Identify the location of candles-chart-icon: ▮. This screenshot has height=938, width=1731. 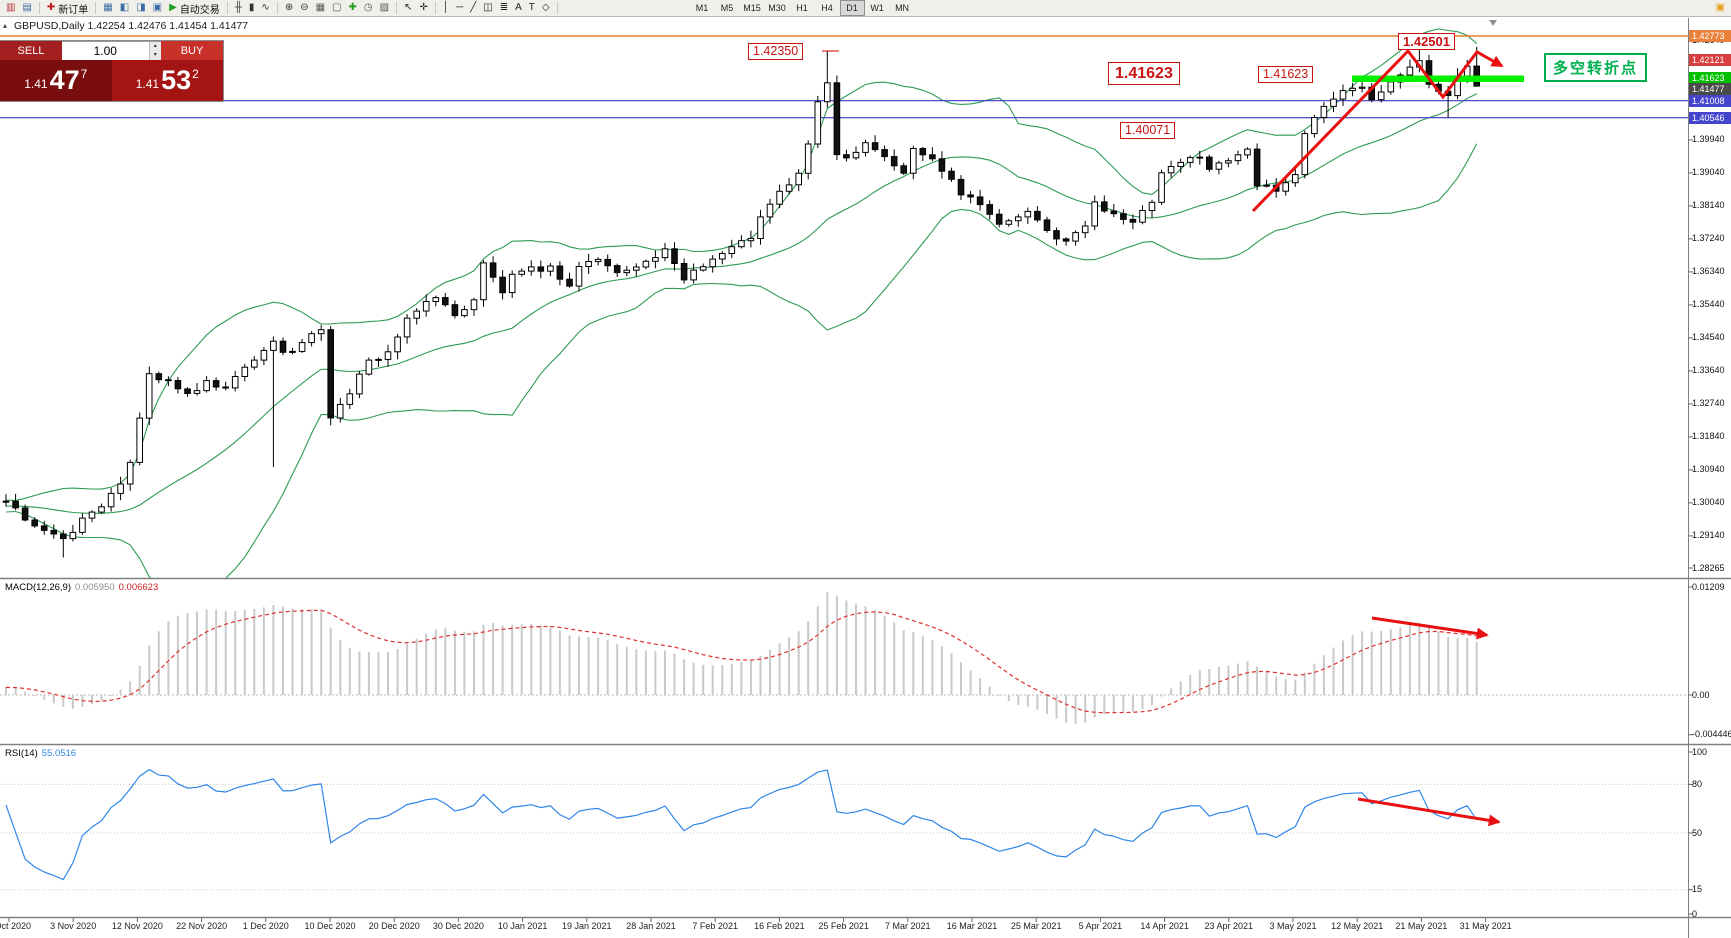
(251, 7).